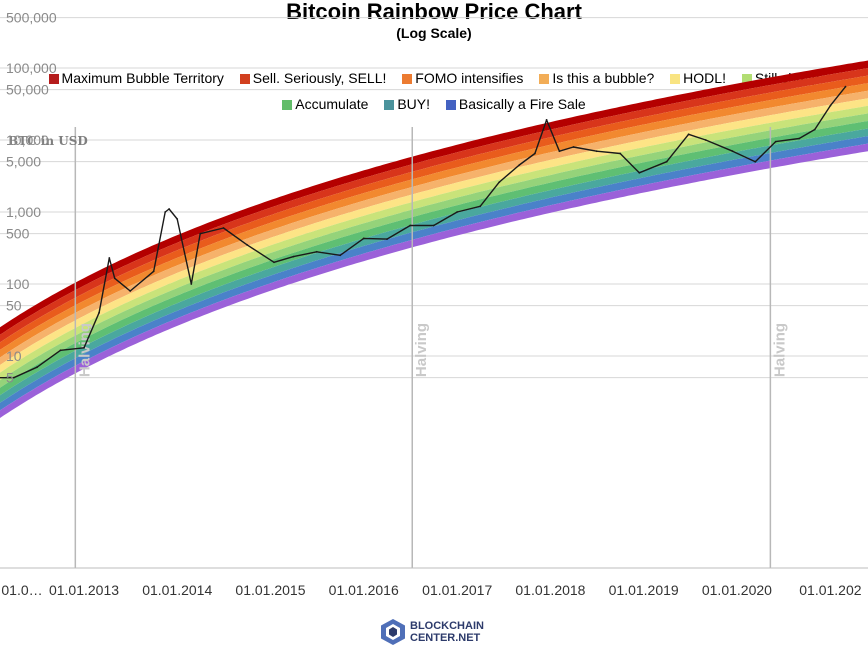 The width and height of the screenshot is (868, 650). I want to click on x-tick-label: 01.01.2019, so click(644, 590).